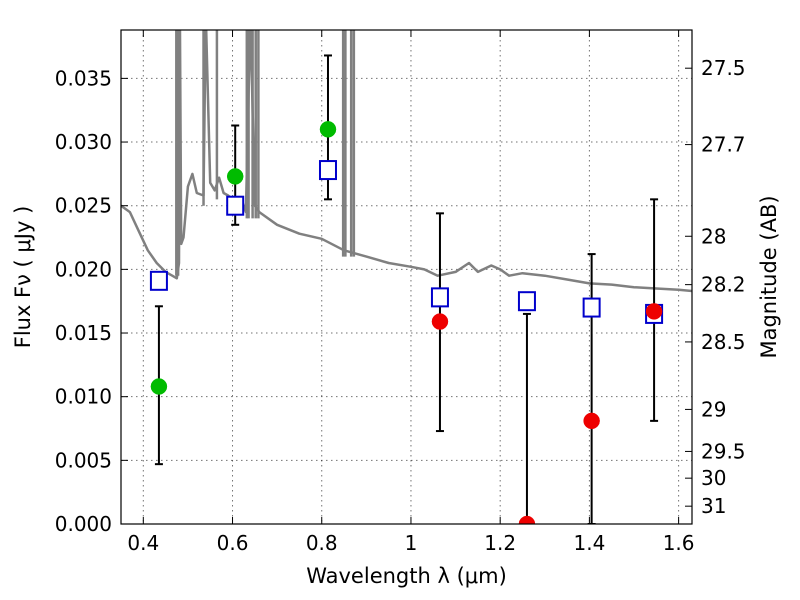 The height and width of the screenshot is (600, 800). I want to click on x-tick-label: 1.4, so click(589, 543).